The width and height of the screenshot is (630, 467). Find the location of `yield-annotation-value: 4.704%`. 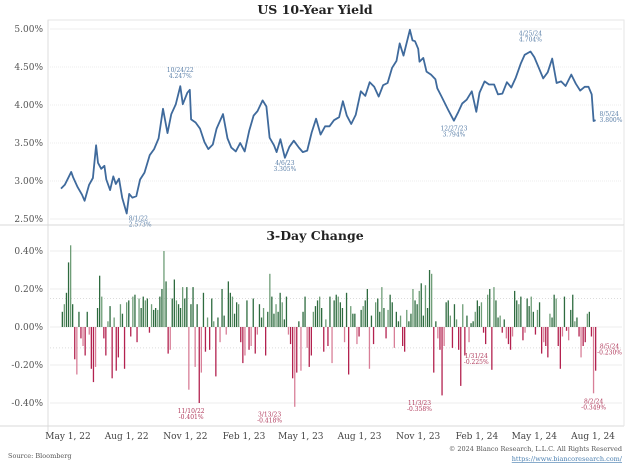

yield-annotation-value: 4.704% is located at coordinates (530, 39).